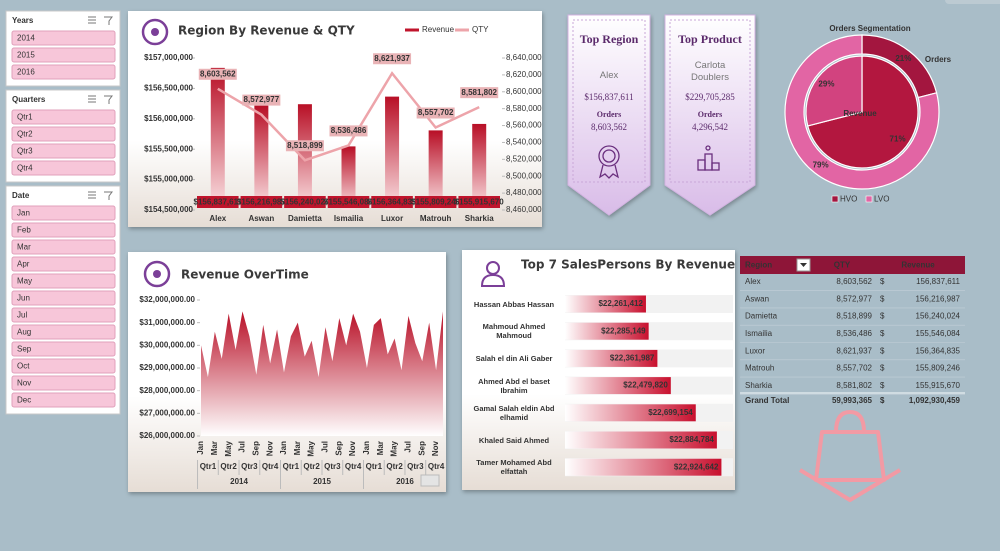  Describe the element at coordinates (918, 265) in the screenshot. I see `table-header-cell: Revenue` at that location.